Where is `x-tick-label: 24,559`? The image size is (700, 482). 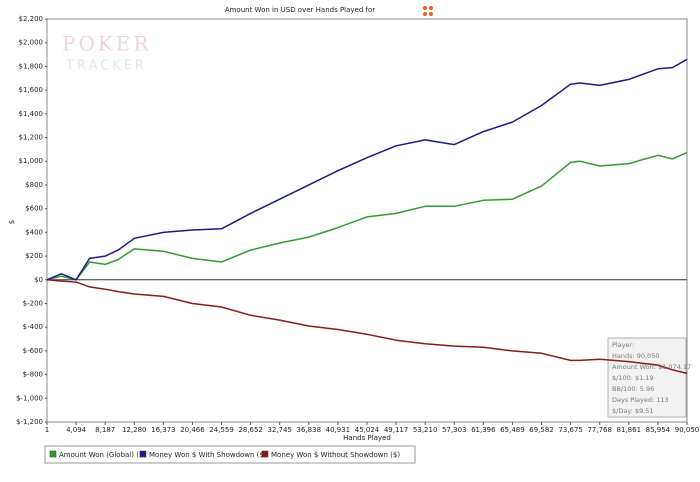 x-tick-label: 24,559 is located at coordinates (221, 430).